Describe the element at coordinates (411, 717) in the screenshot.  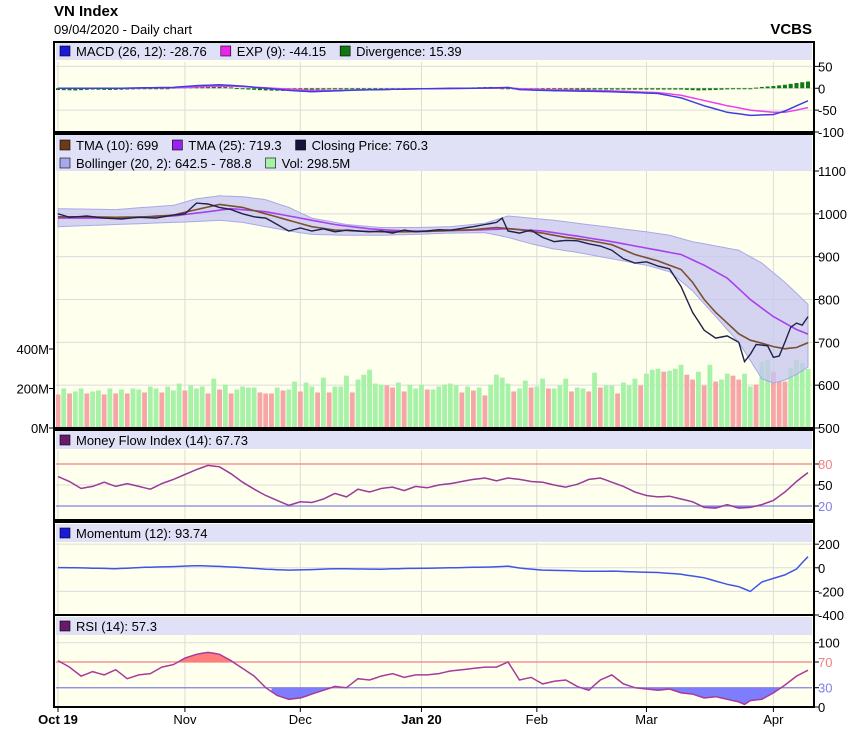
I see `x-axis: Oct 19 Nov Dec Jan 20 Feb Mar Apr` at that location.